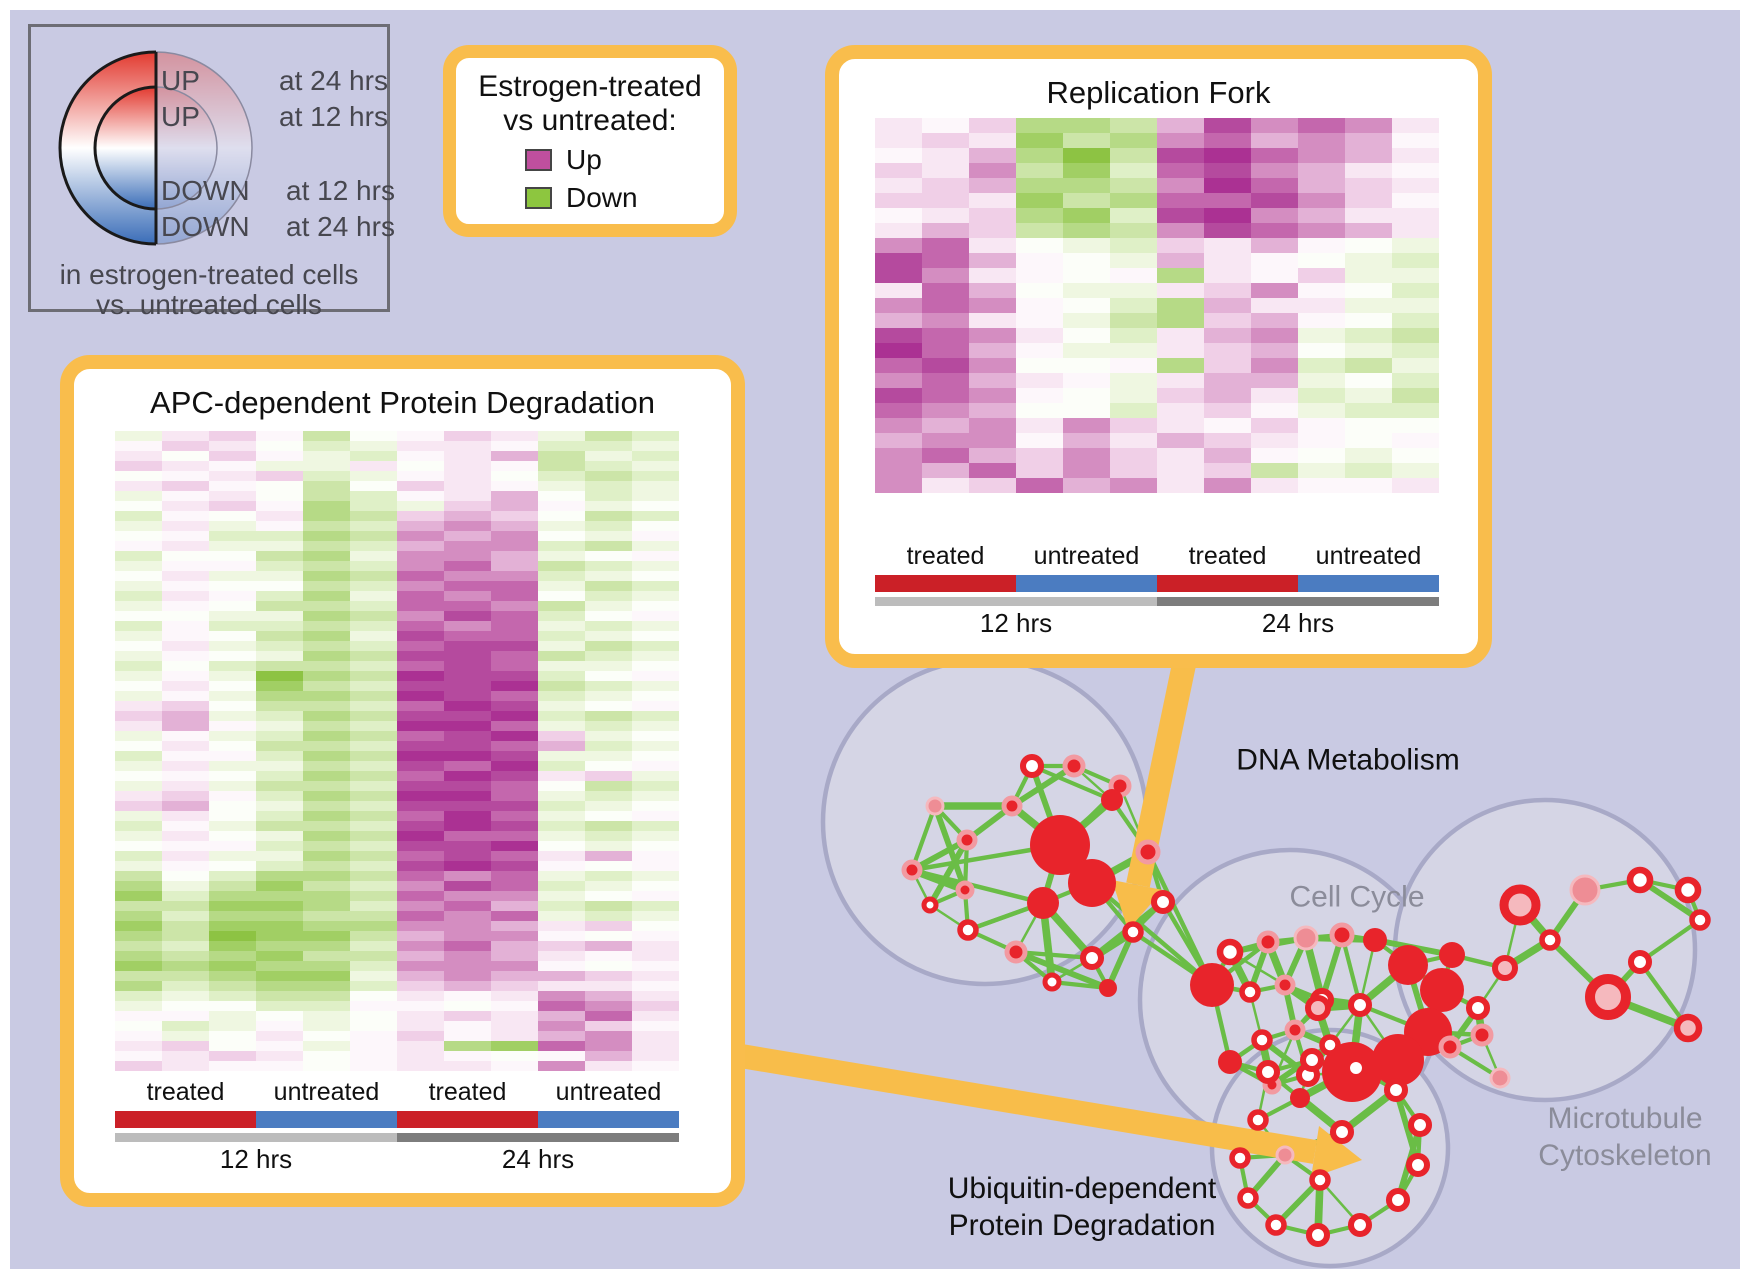 The image size is (1750, 1279). I want to click on gene-node-s, so click(1300, 1098).